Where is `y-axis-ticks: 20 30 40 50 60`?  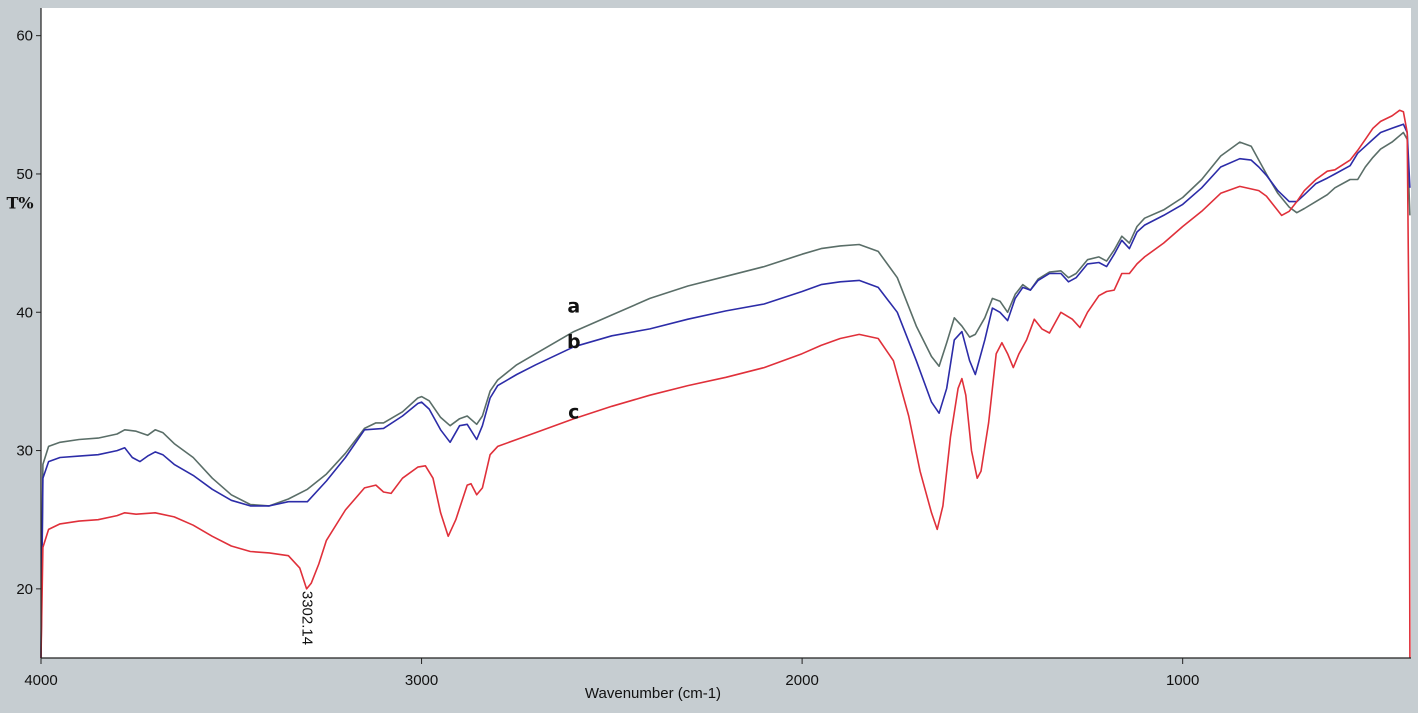
y-axis-ticks: 20 30 40 50 60 is located at coordinates (28, 313).